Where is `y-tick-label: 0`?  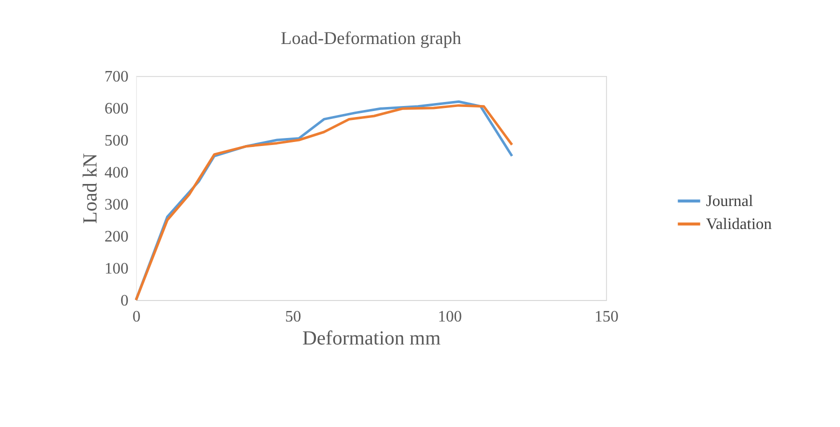
y-tick-label: 0 is located at coordinates (124, 301).